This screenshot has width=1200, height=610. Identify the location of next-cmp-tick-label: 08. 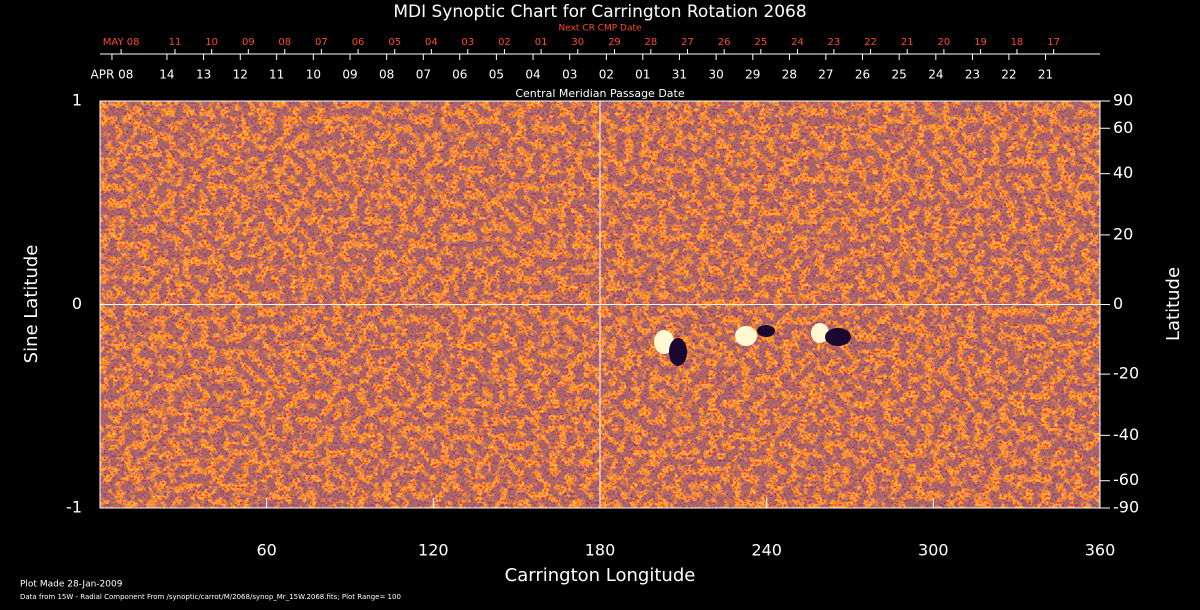
(284, 42).